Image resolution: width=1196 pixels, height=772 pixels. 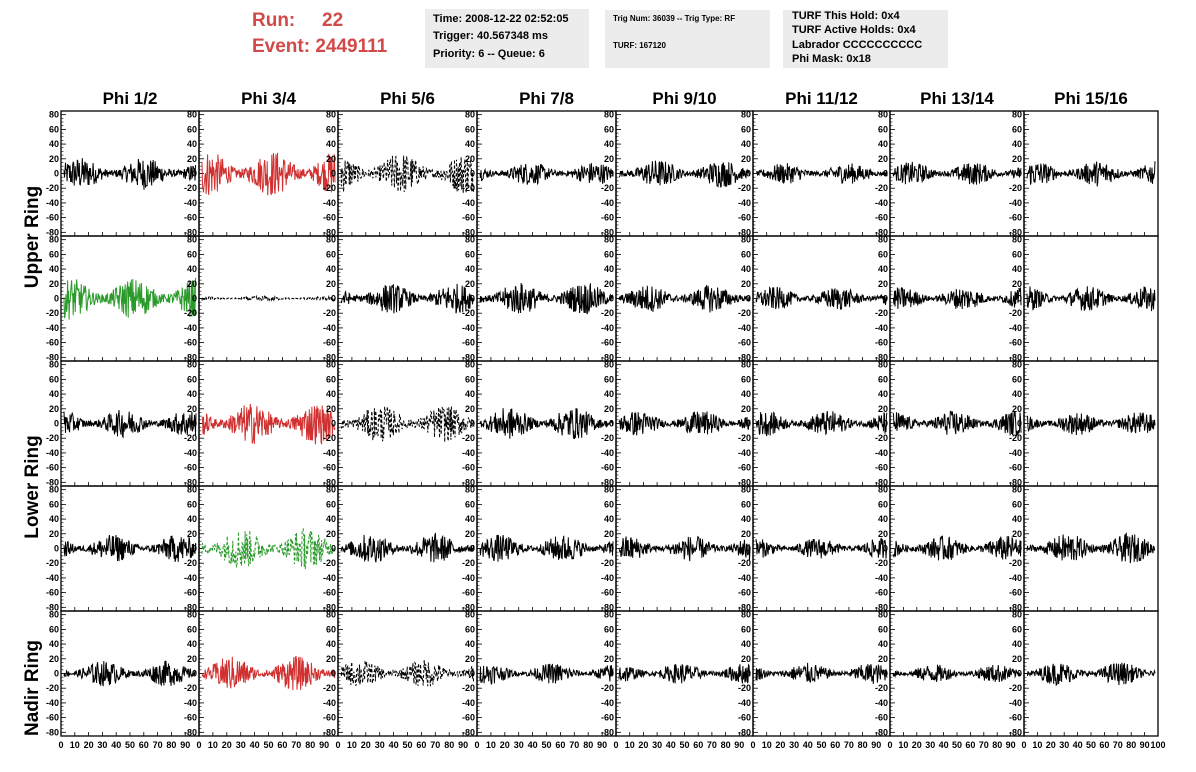 What do you see at coordinates (32, 237) in the screenshot?
I see `ring-label: Upper Ring` at bounding box center [32, 237].